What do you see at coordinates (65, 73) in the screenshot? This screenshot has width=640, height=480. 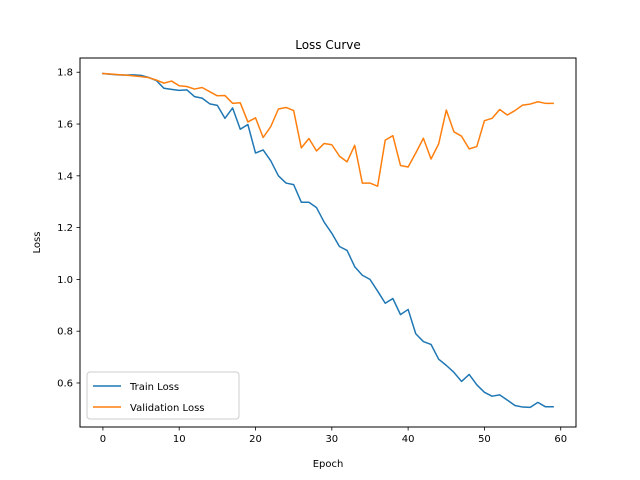 I see `y-tick-label: 1.8` at bounding box center [65, 73].